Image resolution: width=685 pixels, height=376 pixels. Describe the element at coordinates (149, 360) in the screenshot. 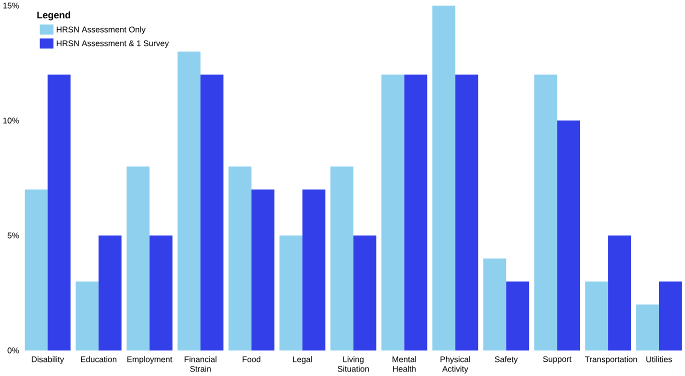

I see `x-tick-label: Employment` at that location.